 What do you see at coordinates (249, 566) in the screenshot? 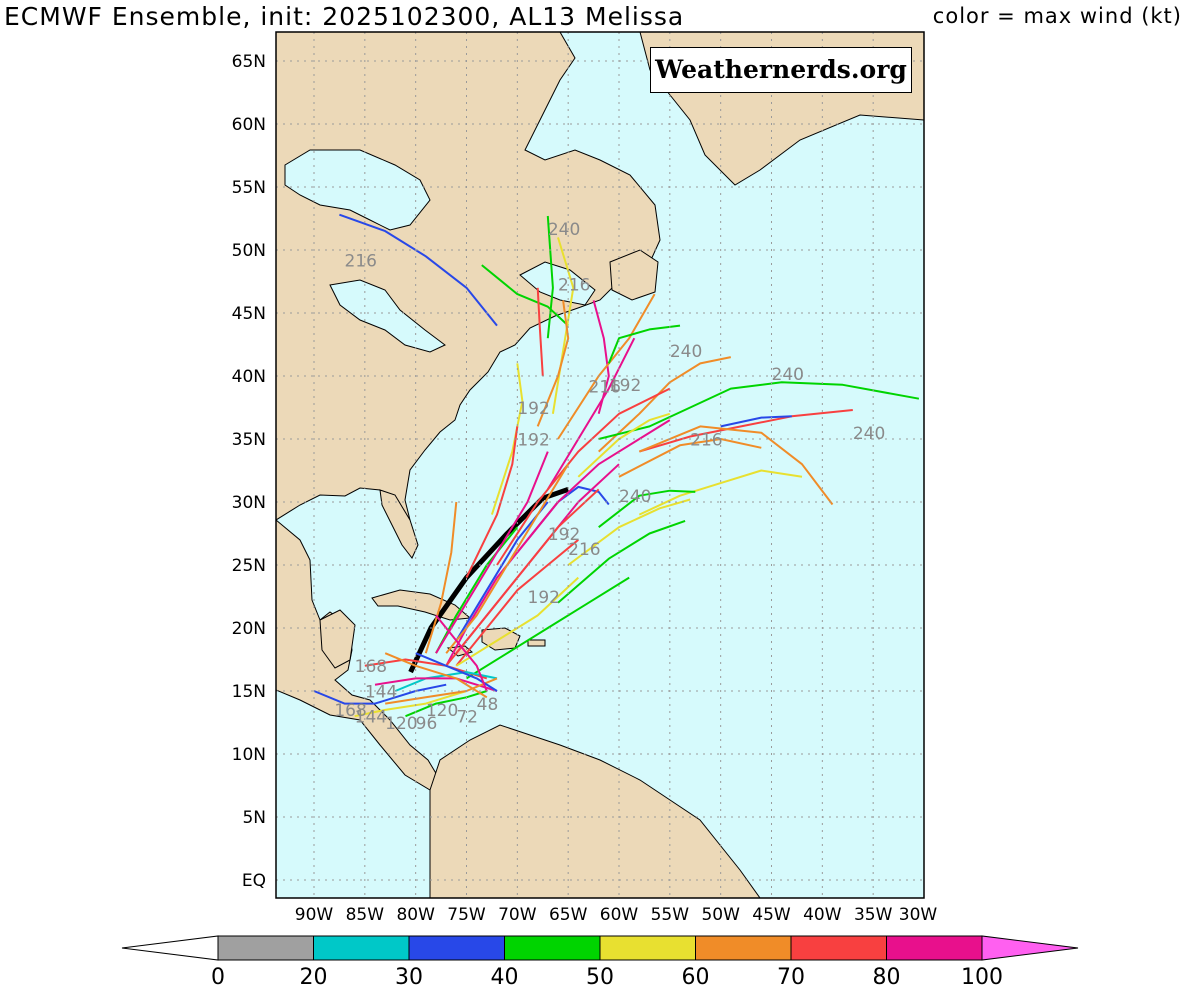
I see `latitude-tick-label: 25N` at bounding box center [249, 566].